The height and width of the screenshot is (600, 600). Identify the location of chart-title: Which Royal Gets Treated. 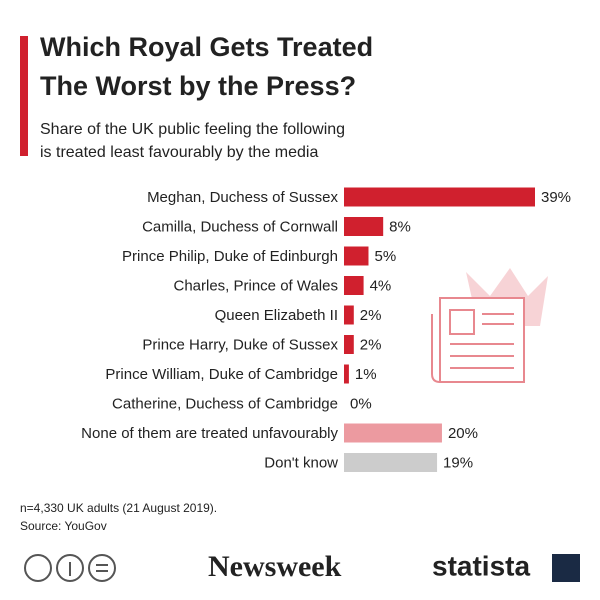
(206, 47).